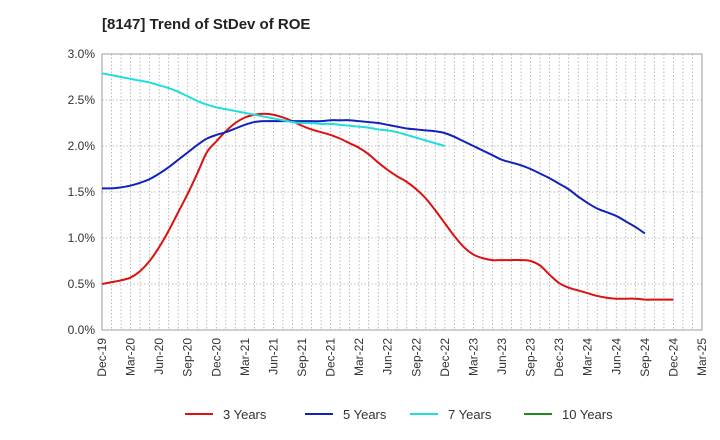 Image resolution: width=720 pixels, height=440 pixels. Describe the element at coordinates (245, 414) in the screenshot. I see `legend-label-3-years: 3 Years` at that location.